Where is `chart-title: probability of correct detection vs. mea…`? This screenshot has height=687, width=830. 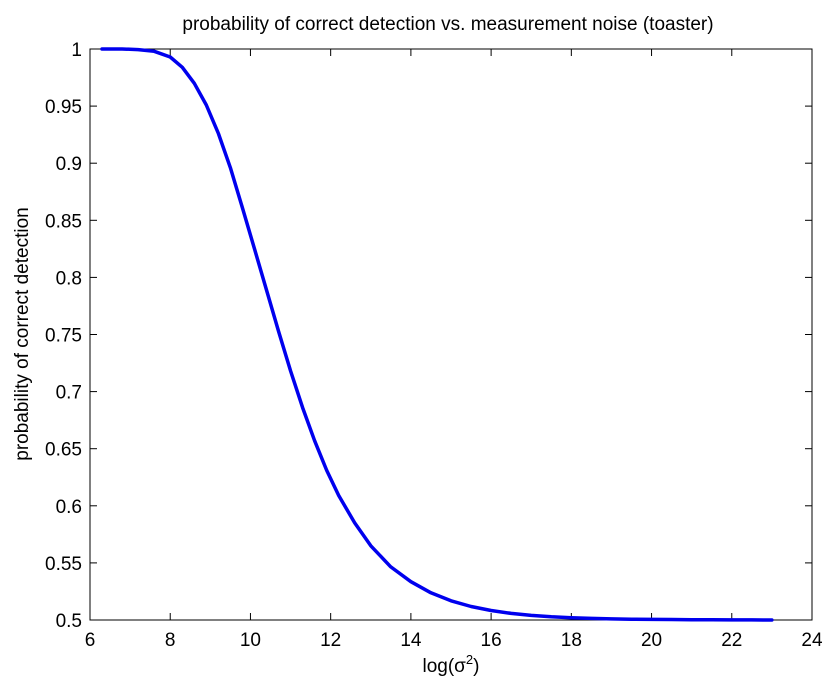 chart-title: probability of correct detection vs. mea… is located at coordinates (447, 24).